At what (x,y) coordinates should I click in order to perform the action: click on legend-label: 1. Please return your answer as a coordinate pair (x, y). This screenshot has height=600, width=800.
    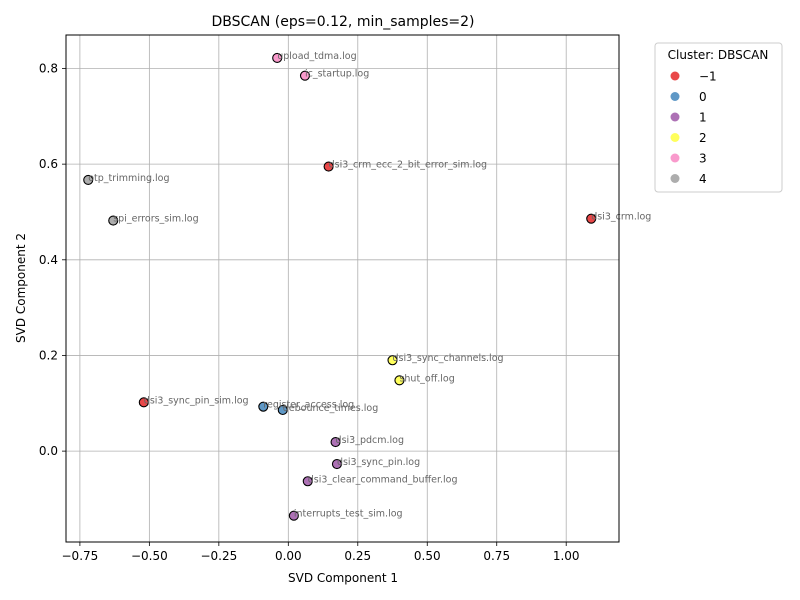
    Looking at the image, I should click on (703, 118).